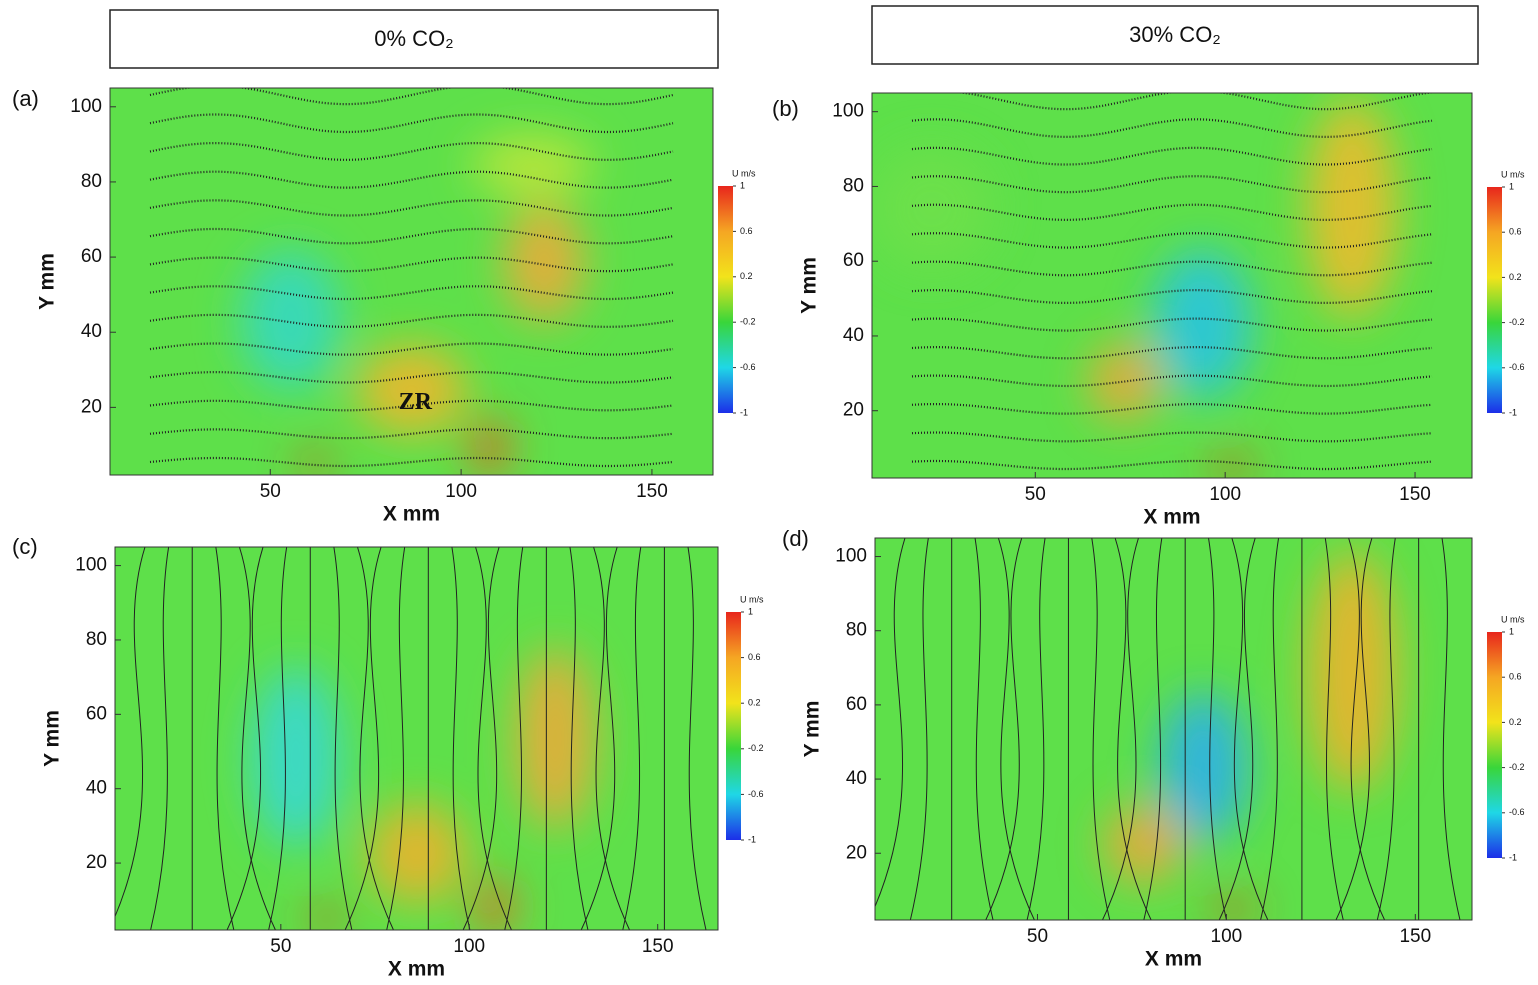 Image resolution: width=1538 pixels, height=985 pixels. I want to click on y-axis-label: Y mm, so click(52, 738).